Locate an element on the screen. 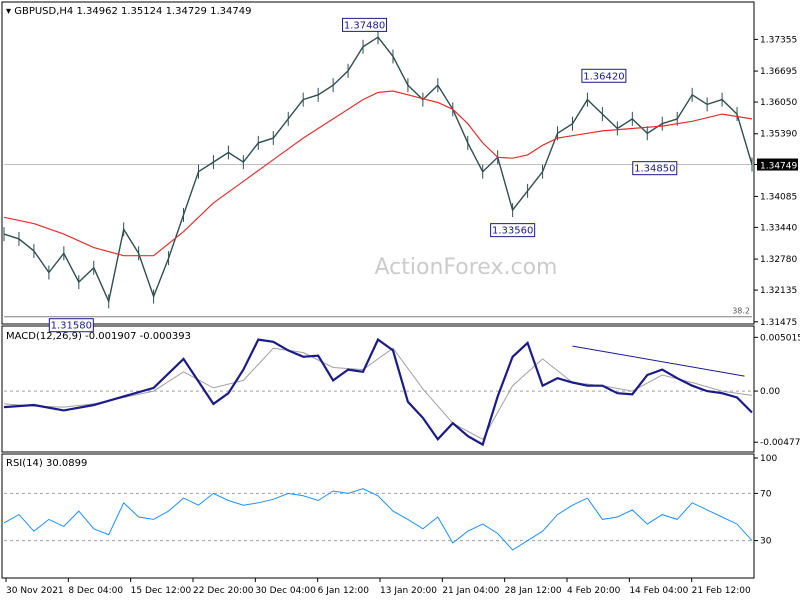  time-tick-label: 15 Dec 12:00 is located at coordinates (161, 591).